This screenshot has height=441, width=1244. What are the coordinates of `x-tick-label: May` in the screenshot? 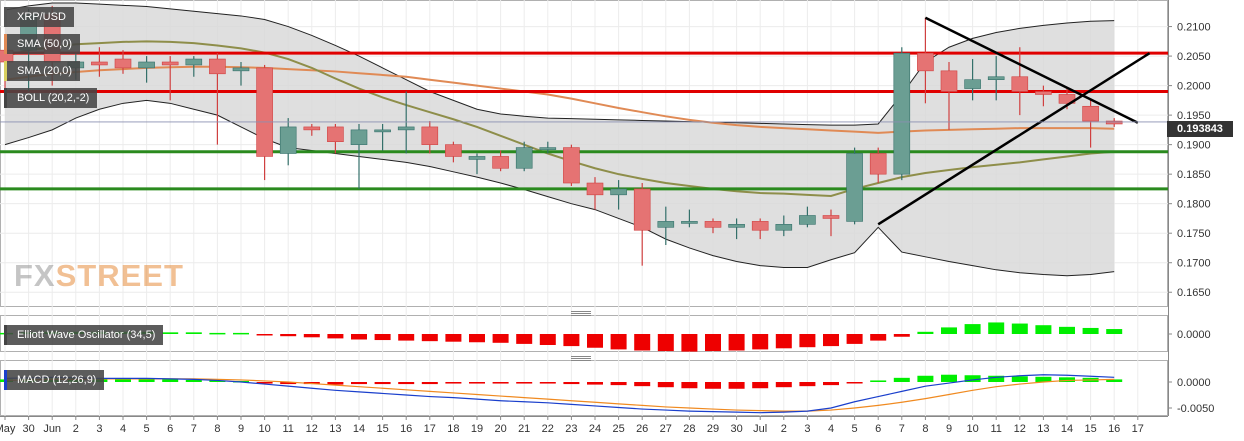 It's located at (8, 429).